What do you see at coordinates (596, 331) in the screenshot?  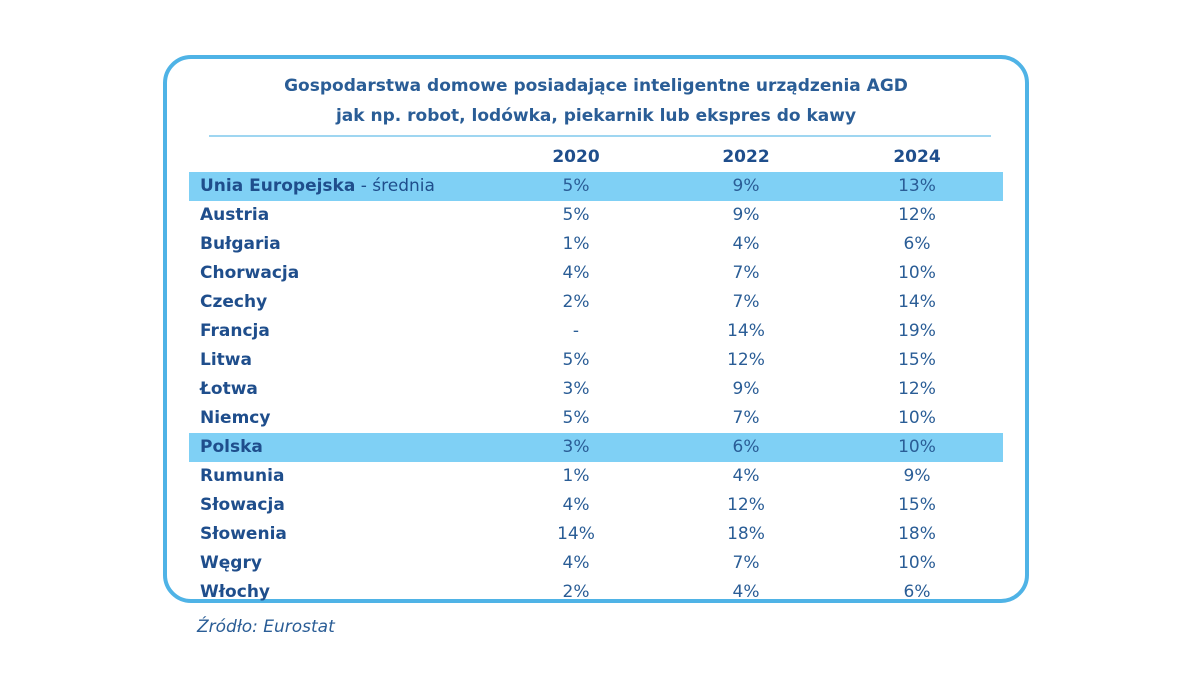 I see `table-row: Francja - 14% 19%` at bounding box center [596, 331].